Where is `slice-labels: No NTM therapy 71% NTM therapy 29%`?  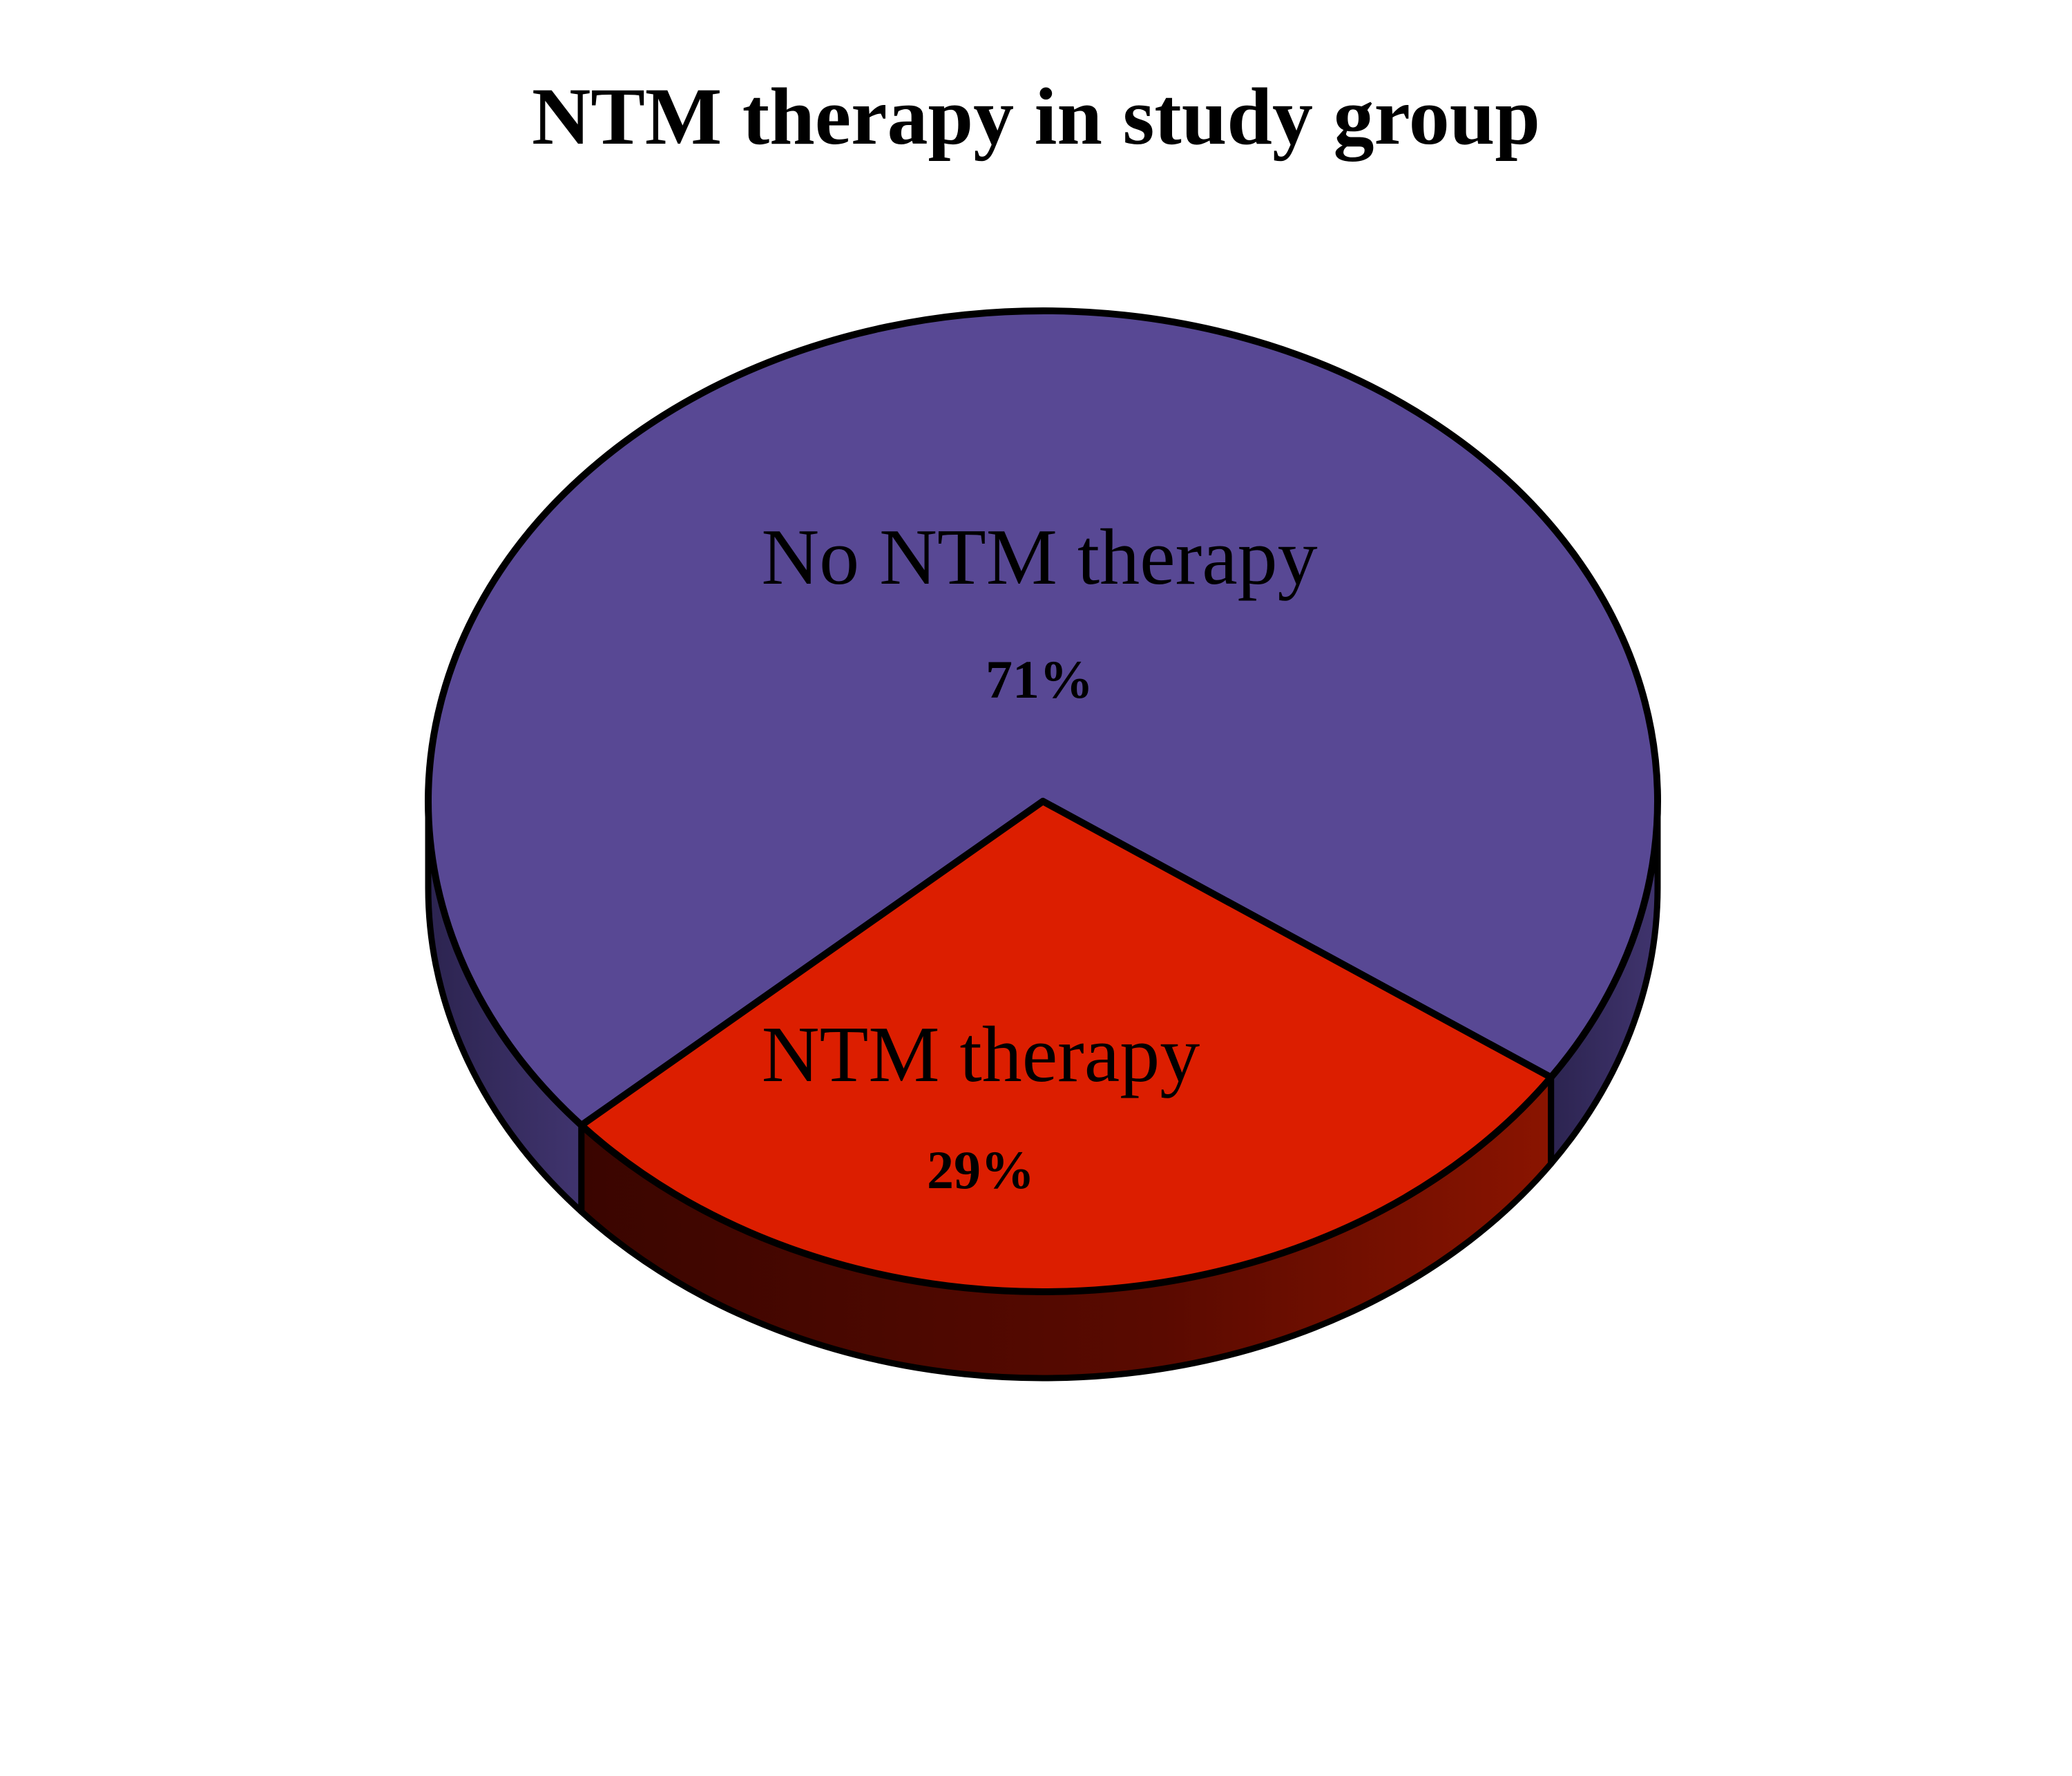
slice-labels: No NTM therapy 71% NTM therapy 29% is located at coordinates (1039, 856).